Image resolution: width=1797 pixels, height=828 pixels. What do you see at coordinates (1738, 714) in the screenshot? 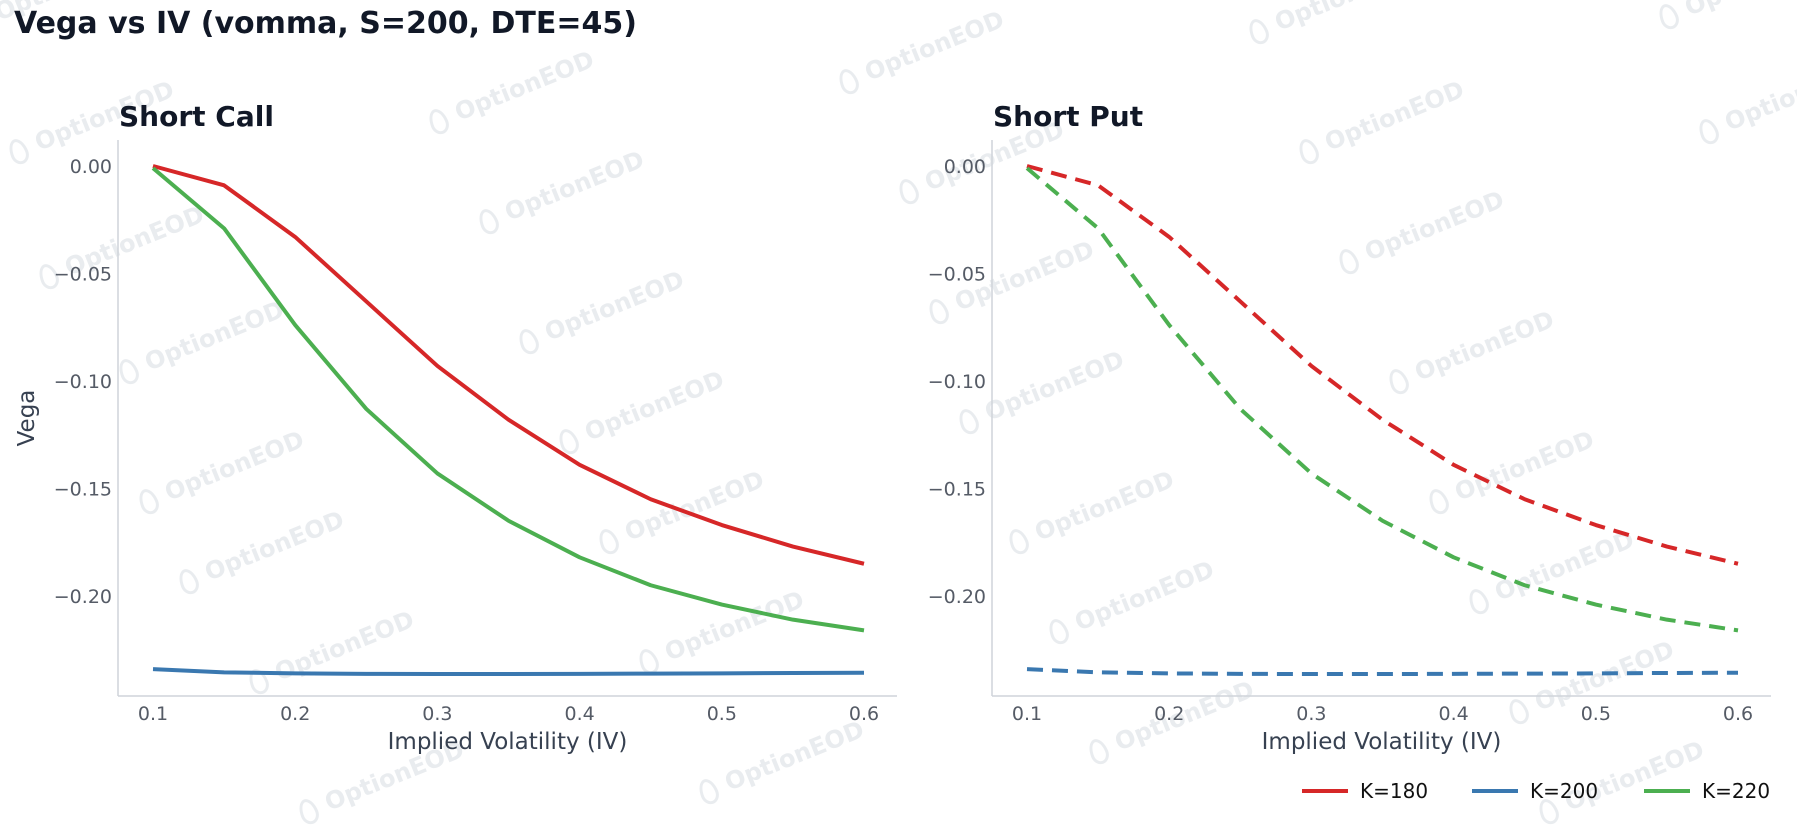
I see `put-x-tick-label: 0.6` at bounding box center [1738, 714].